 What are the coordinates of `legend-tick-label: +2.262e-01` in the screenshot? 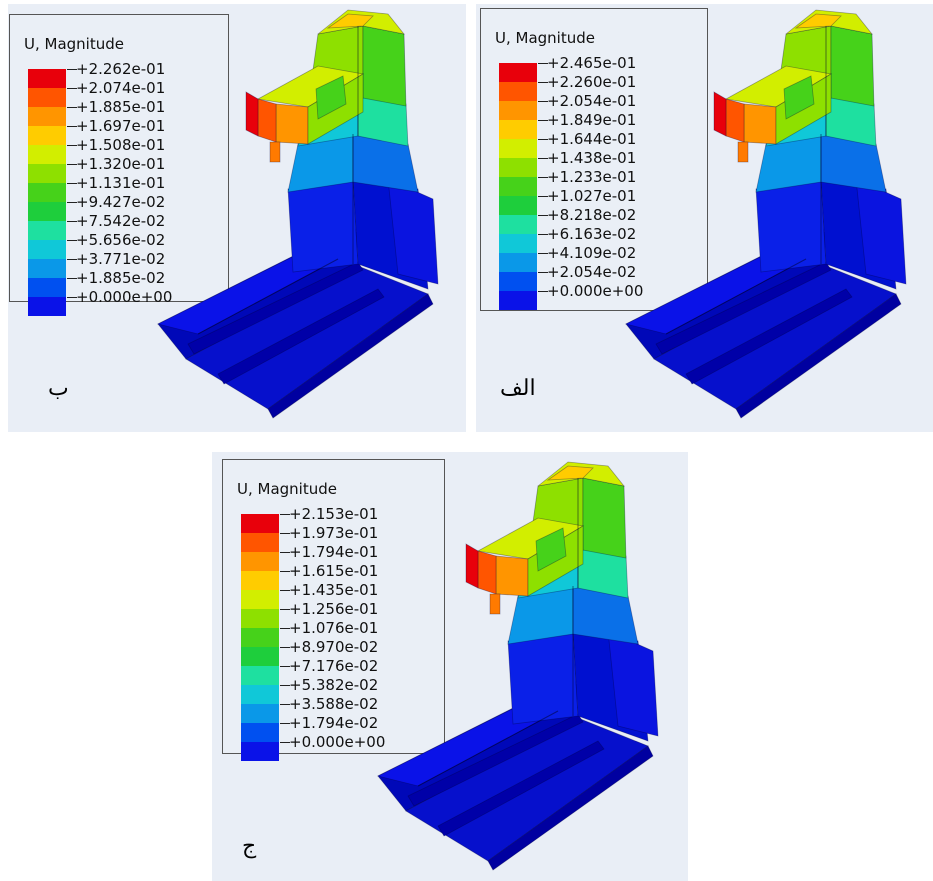 It's located at (121, 69).